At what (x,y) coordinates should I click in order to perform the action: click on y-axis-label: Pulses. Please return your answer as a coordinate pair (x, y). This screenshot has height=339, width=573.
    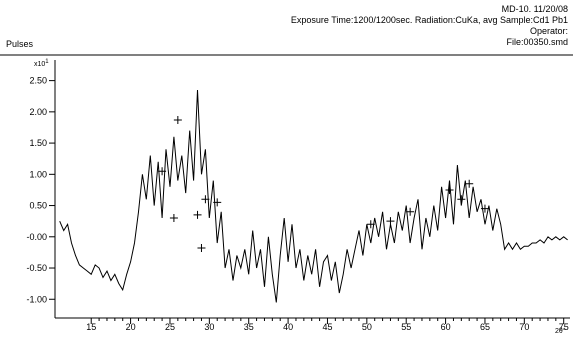
    Looking at the image, I should click on (20, 44).